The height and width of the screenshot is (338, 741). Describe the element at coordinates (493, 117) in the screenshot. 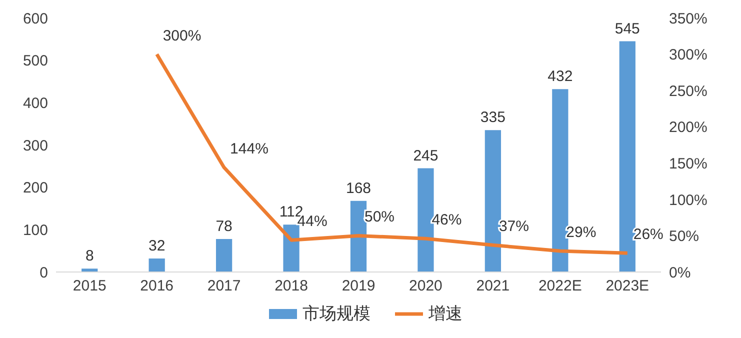

I see `data-label: 335` at that location.